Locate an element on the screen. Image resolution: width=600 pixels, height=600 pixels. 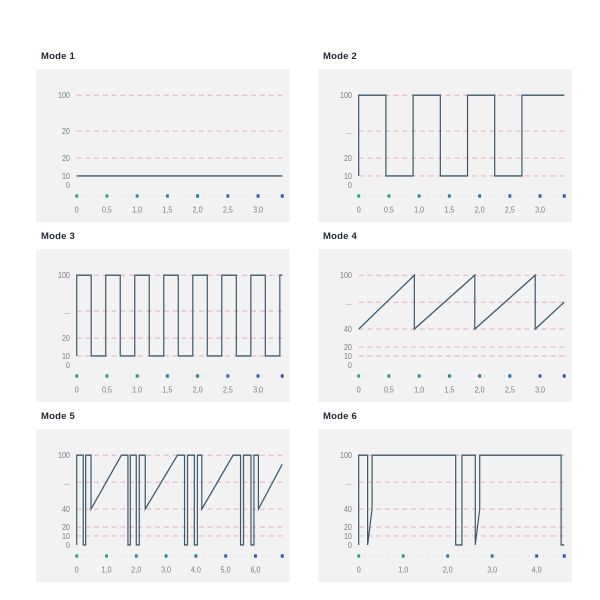
panel-title: Mode 1 is located at coordinates (58, 56).